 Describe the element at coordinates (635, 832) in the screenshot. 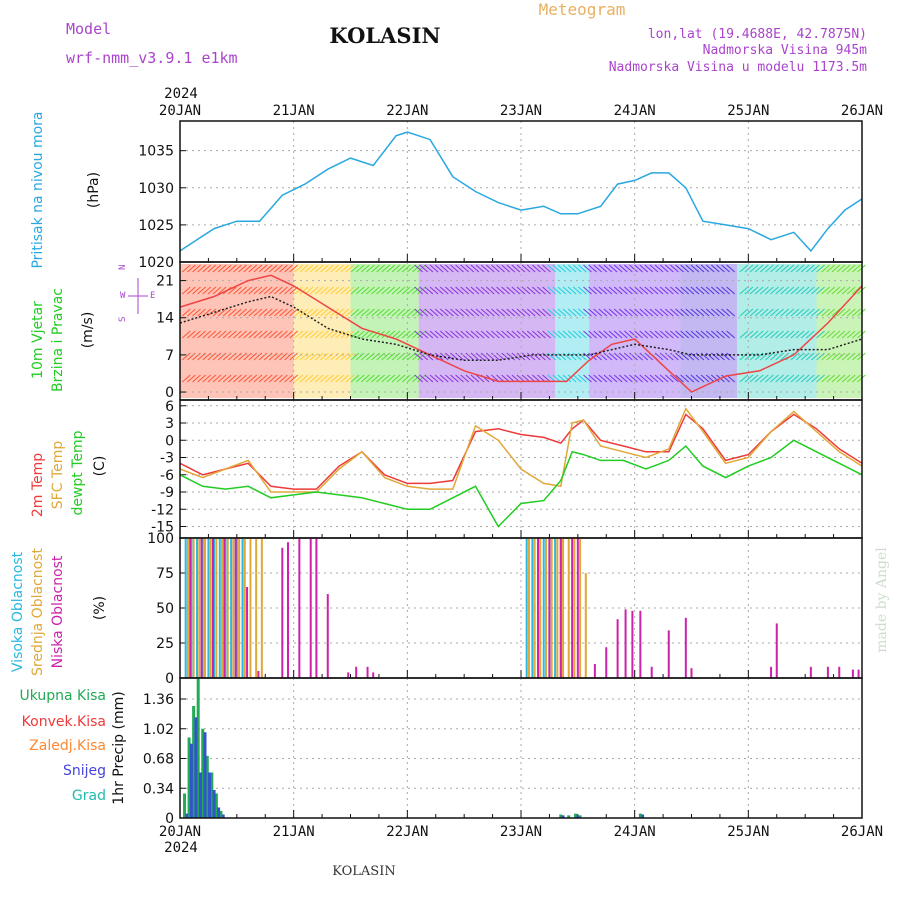

I see `bottom-day-label: 24JAN` at that location.